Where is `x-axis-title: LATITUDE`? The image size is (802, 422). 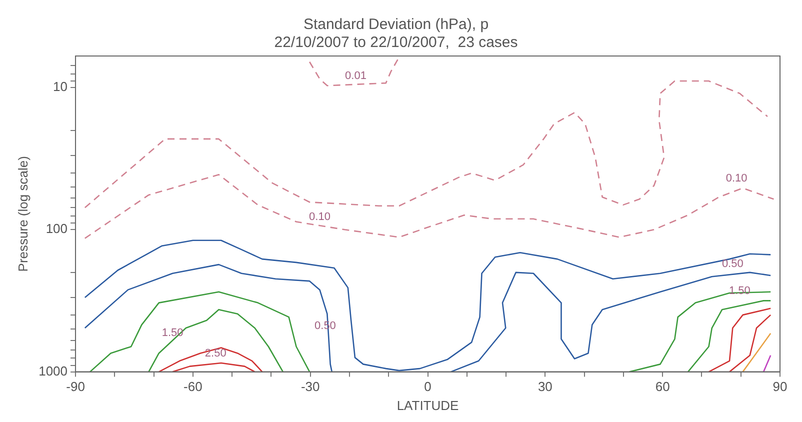
x-axis-title: LATITUDE is located at coordinates (428, 405).